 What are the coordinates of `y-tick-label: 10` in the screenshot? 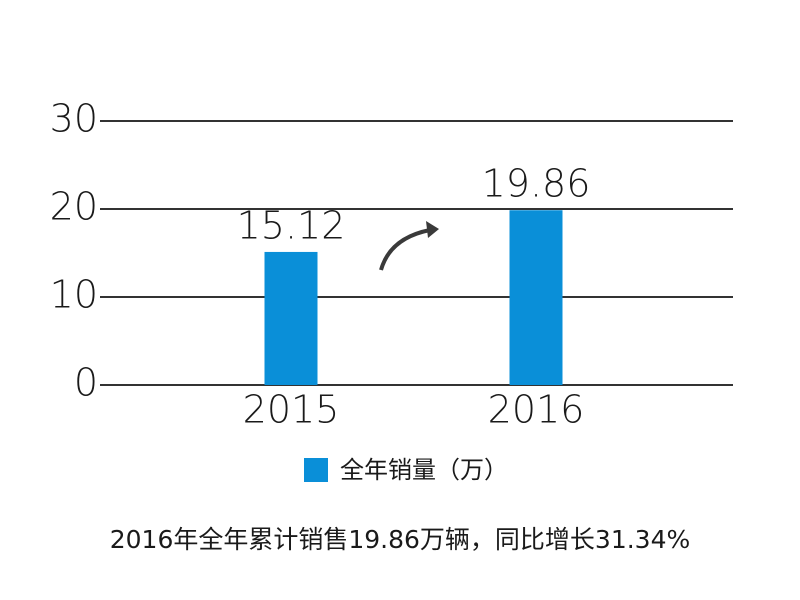 It's located at (74, 295).